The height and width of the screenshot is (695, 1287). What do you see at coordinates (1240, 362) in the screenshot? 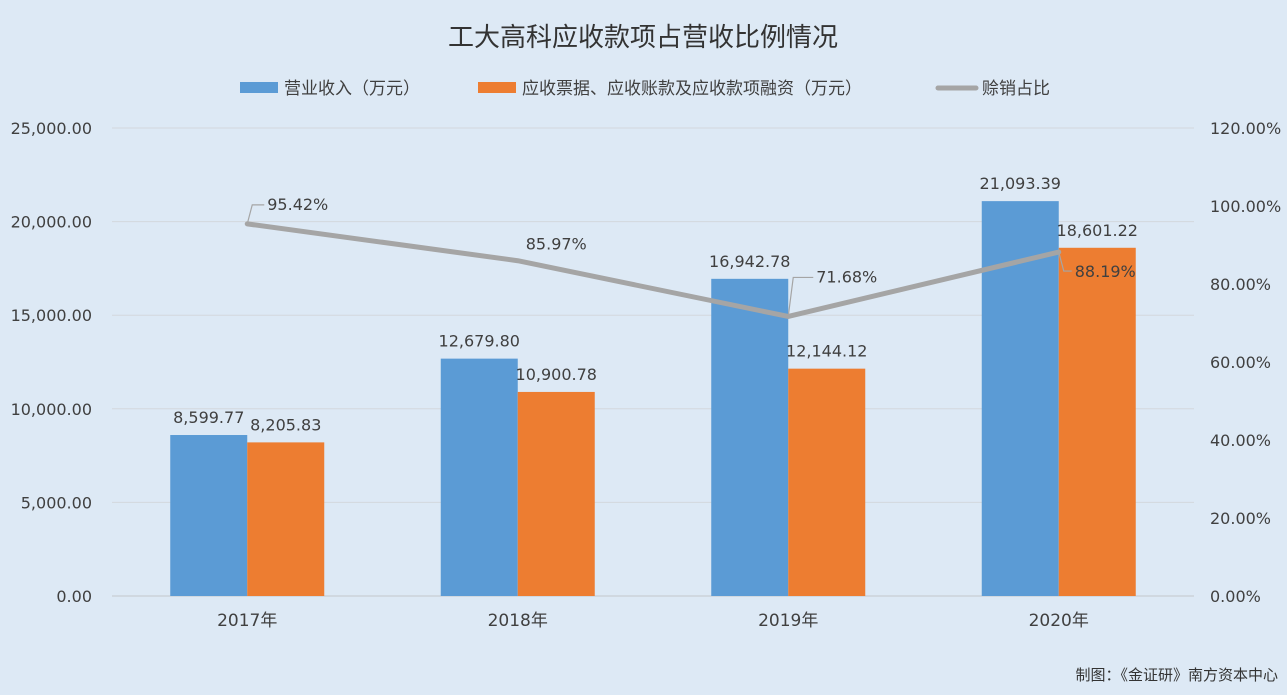
I see `right-tick-label: 60.00%` at bounding box center [1240, 362].